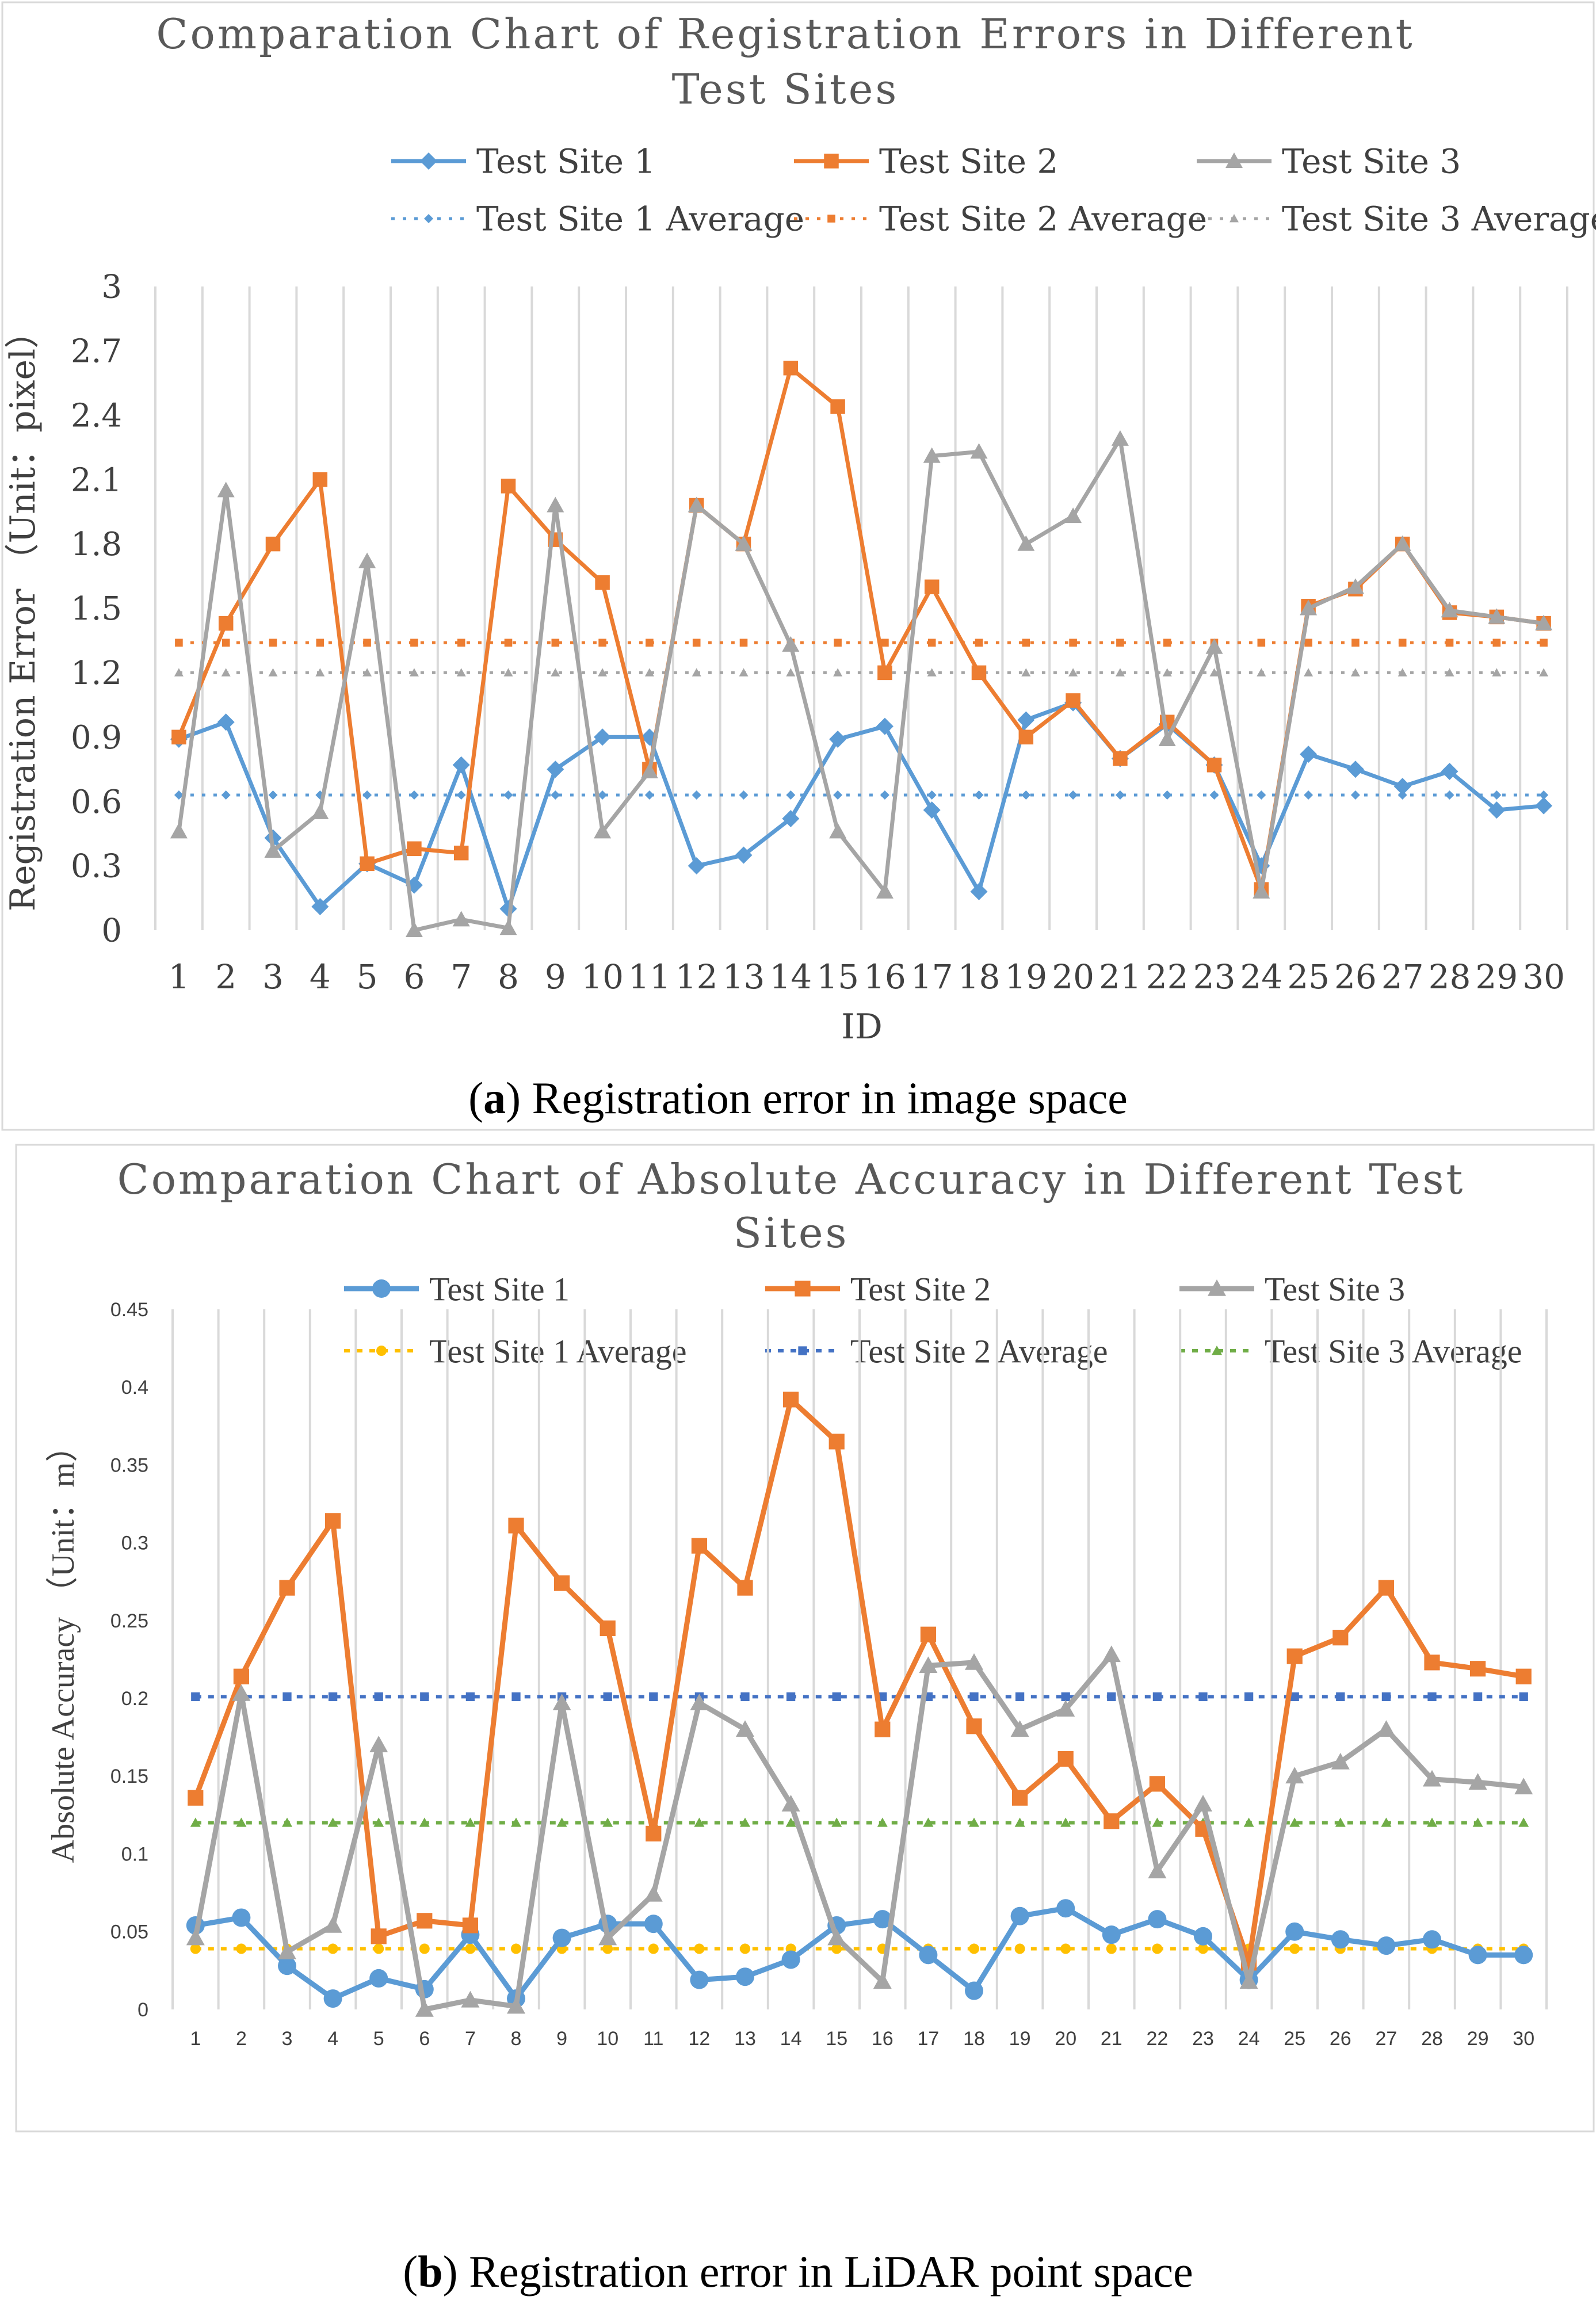  Describe the element at coordinates (381, 1351) in the screenshot. I see `chart-b-legend-marker` at that location.